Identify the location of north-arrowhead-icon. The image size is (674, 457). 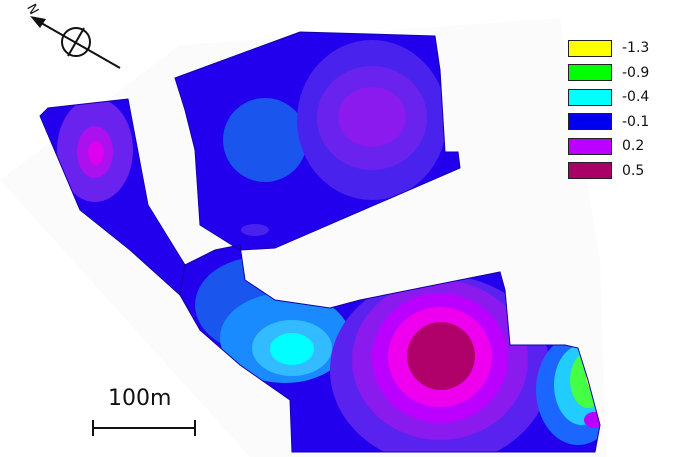
(38, 22).